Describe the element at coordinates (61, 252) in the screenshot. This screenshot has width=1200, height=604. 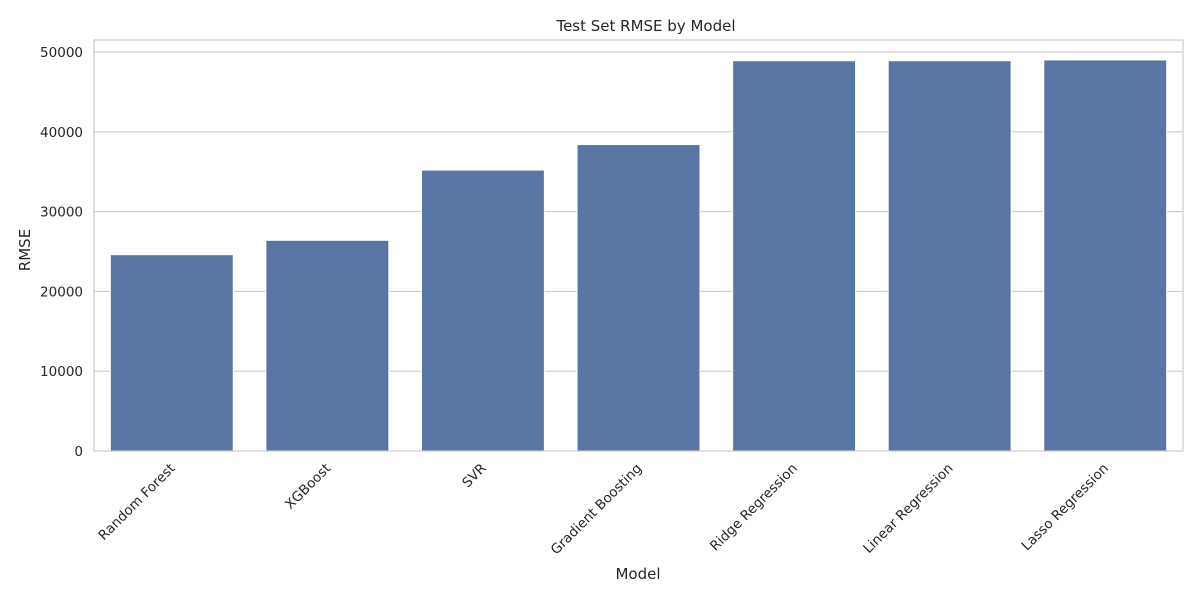
I see `y-axis-ticks: 0 10000 20000 30000 40000 50000` at that location.